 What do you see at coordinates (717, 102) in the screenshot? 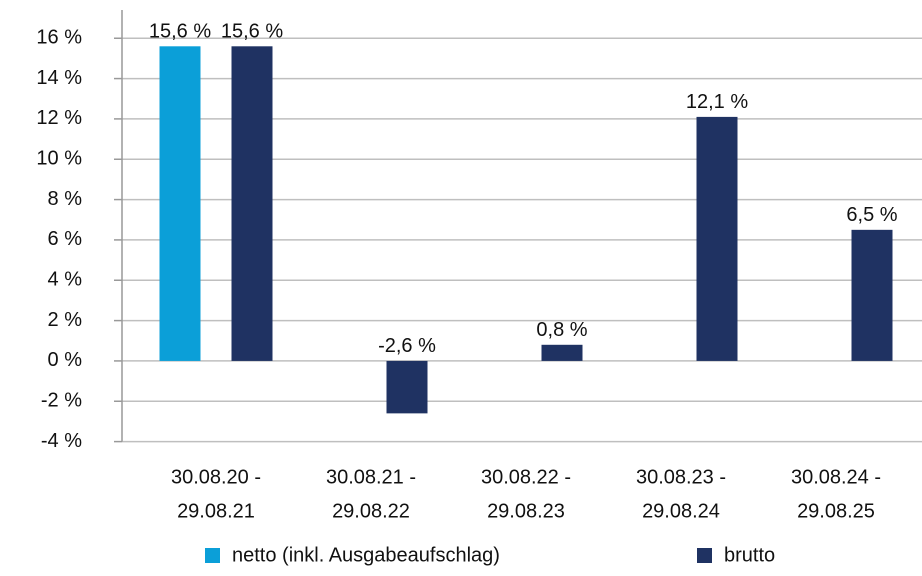
I see `value-label: 12,1 %` at bounding box center [717, 102].